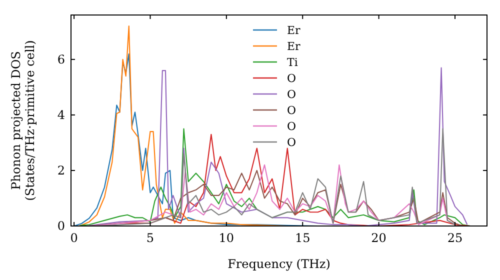 This screenshot has width=500, height=280. I want to click on legend-label: Ti, so click(292, 62).